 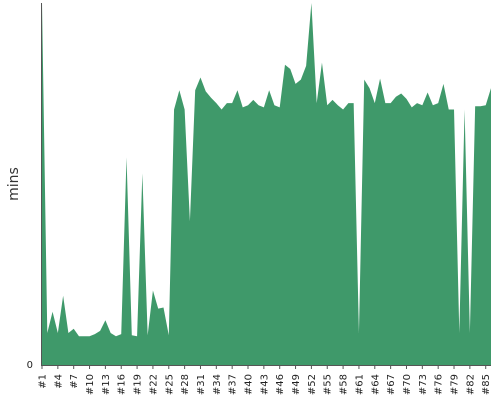 What do you see at coordinates (43, 381) in the screenshot?
I see `x-tick-label: #1` at bounding box center [43, 381].